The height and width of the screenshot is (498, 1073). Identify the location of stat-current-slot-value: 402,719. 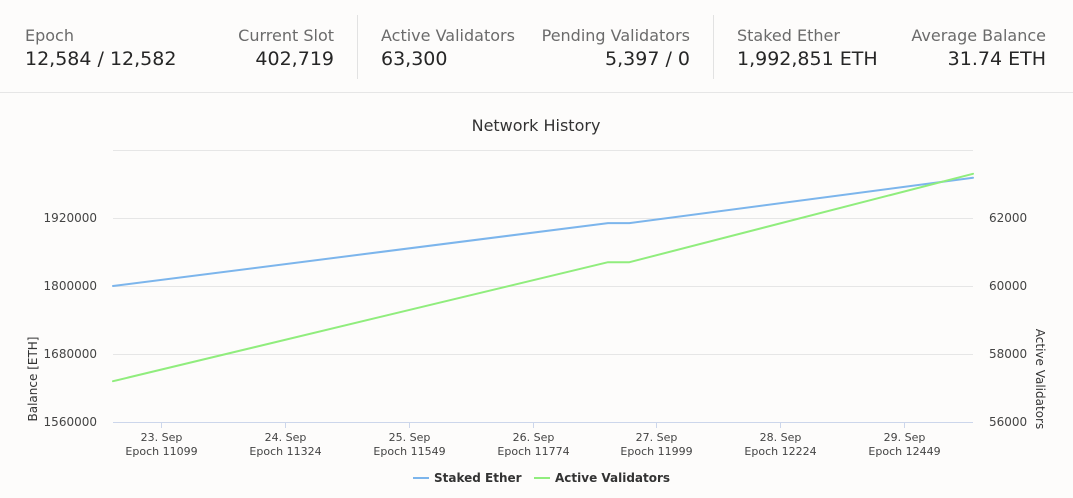
(294, 59).